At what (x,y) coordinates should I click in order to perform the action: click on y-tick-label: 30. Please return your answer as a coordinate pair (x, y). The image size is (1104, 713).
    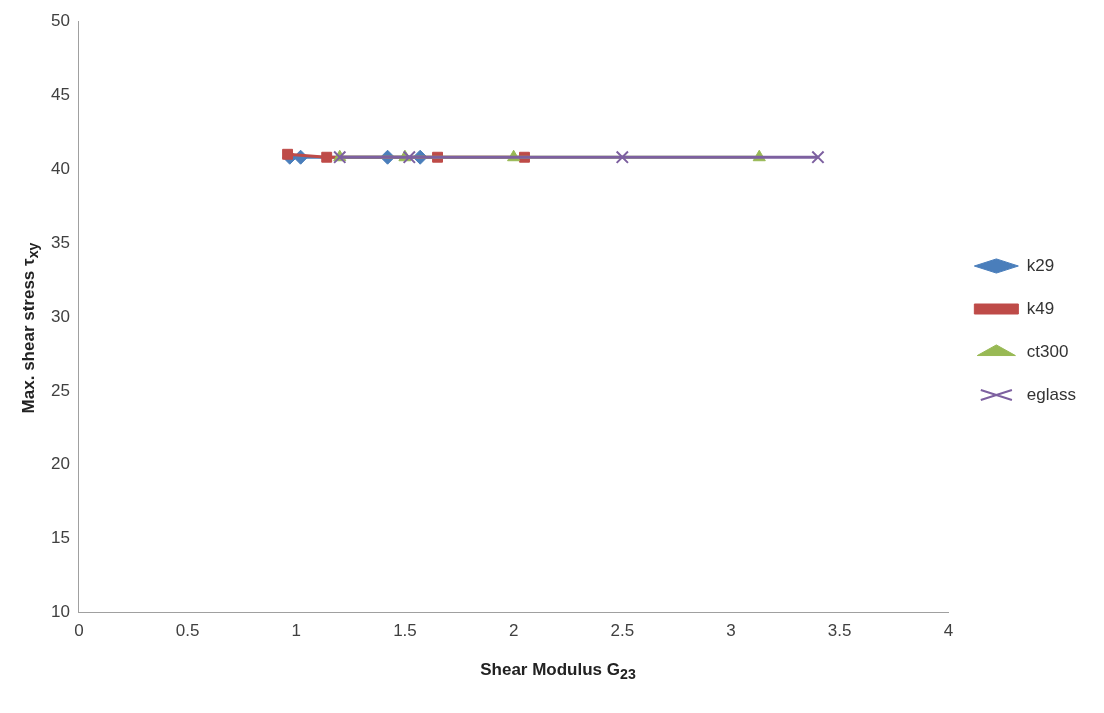
    Looking at the image, I should click on (60, 316).